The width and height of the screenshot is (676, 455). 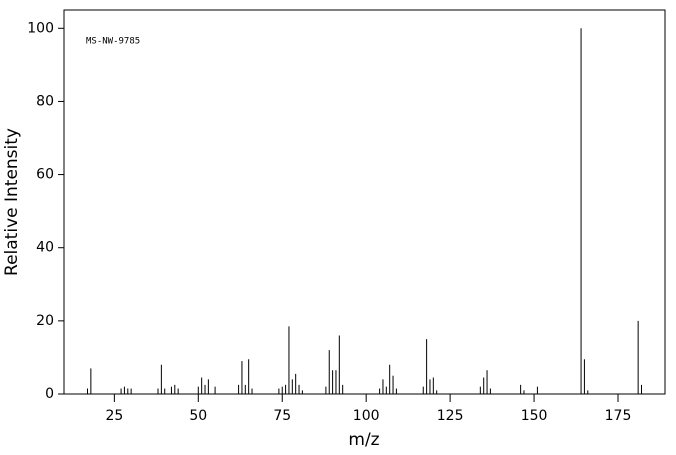 What do you see at coordinates (198, 416) in the screenshot?
I see `x-tick-label: 50` at bounding box center [198, 416].